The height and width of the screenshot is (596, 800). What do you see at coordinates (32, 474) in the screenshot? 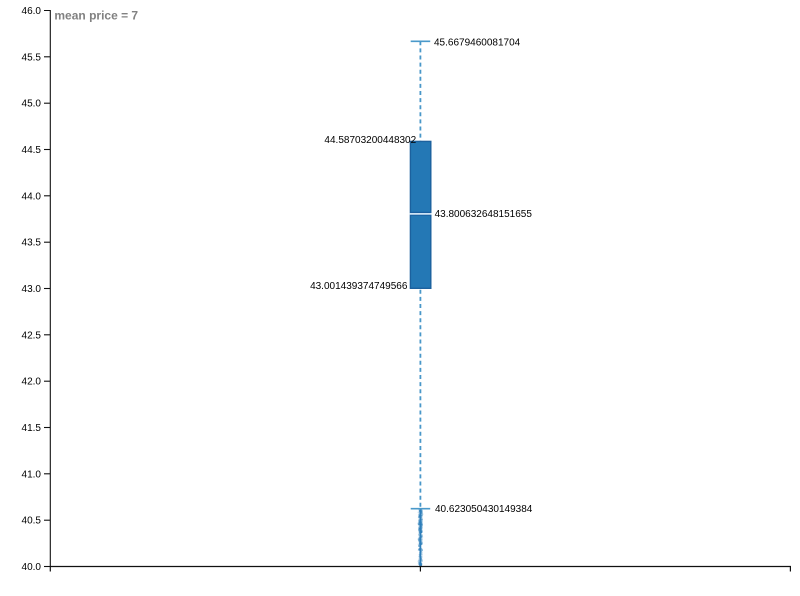
I see `svg-text: 41.0` at bounding box center [32, 474].